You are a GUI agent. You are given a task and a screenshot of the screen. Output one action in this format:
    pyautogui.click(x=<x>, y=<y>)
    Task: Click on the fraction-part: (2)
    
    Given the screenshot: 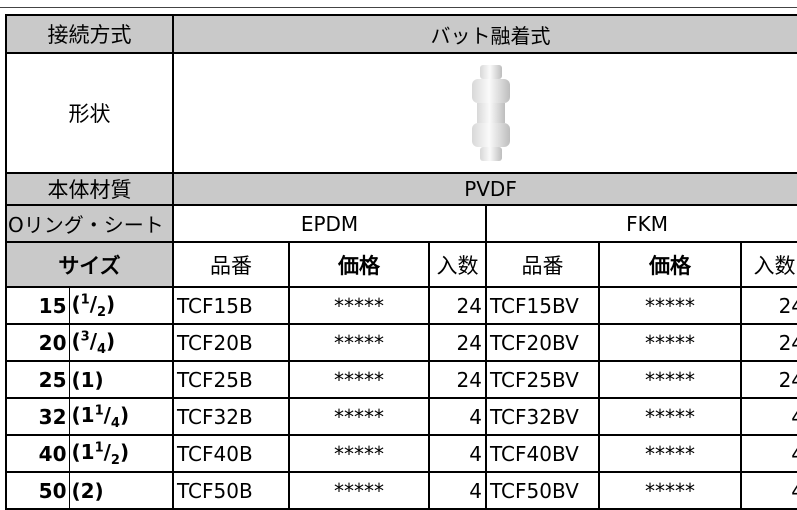 What is the action you would take?
    pyautogui.click(x=87, y=490)
    